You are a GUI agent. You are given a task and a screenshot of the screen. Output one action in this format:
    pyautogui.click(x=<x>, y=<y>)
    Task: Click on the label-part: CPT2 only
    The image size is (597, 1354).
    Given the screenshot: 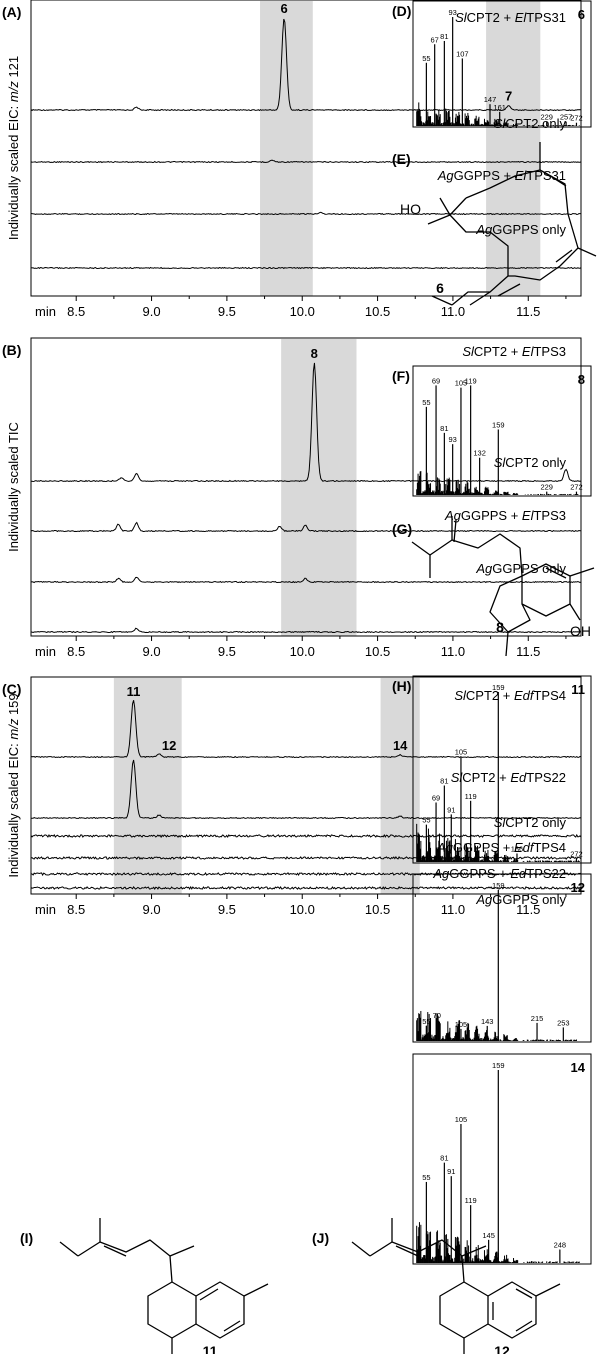 What is the action you would take?
    pyautogui.click(x=535, y=462)
    